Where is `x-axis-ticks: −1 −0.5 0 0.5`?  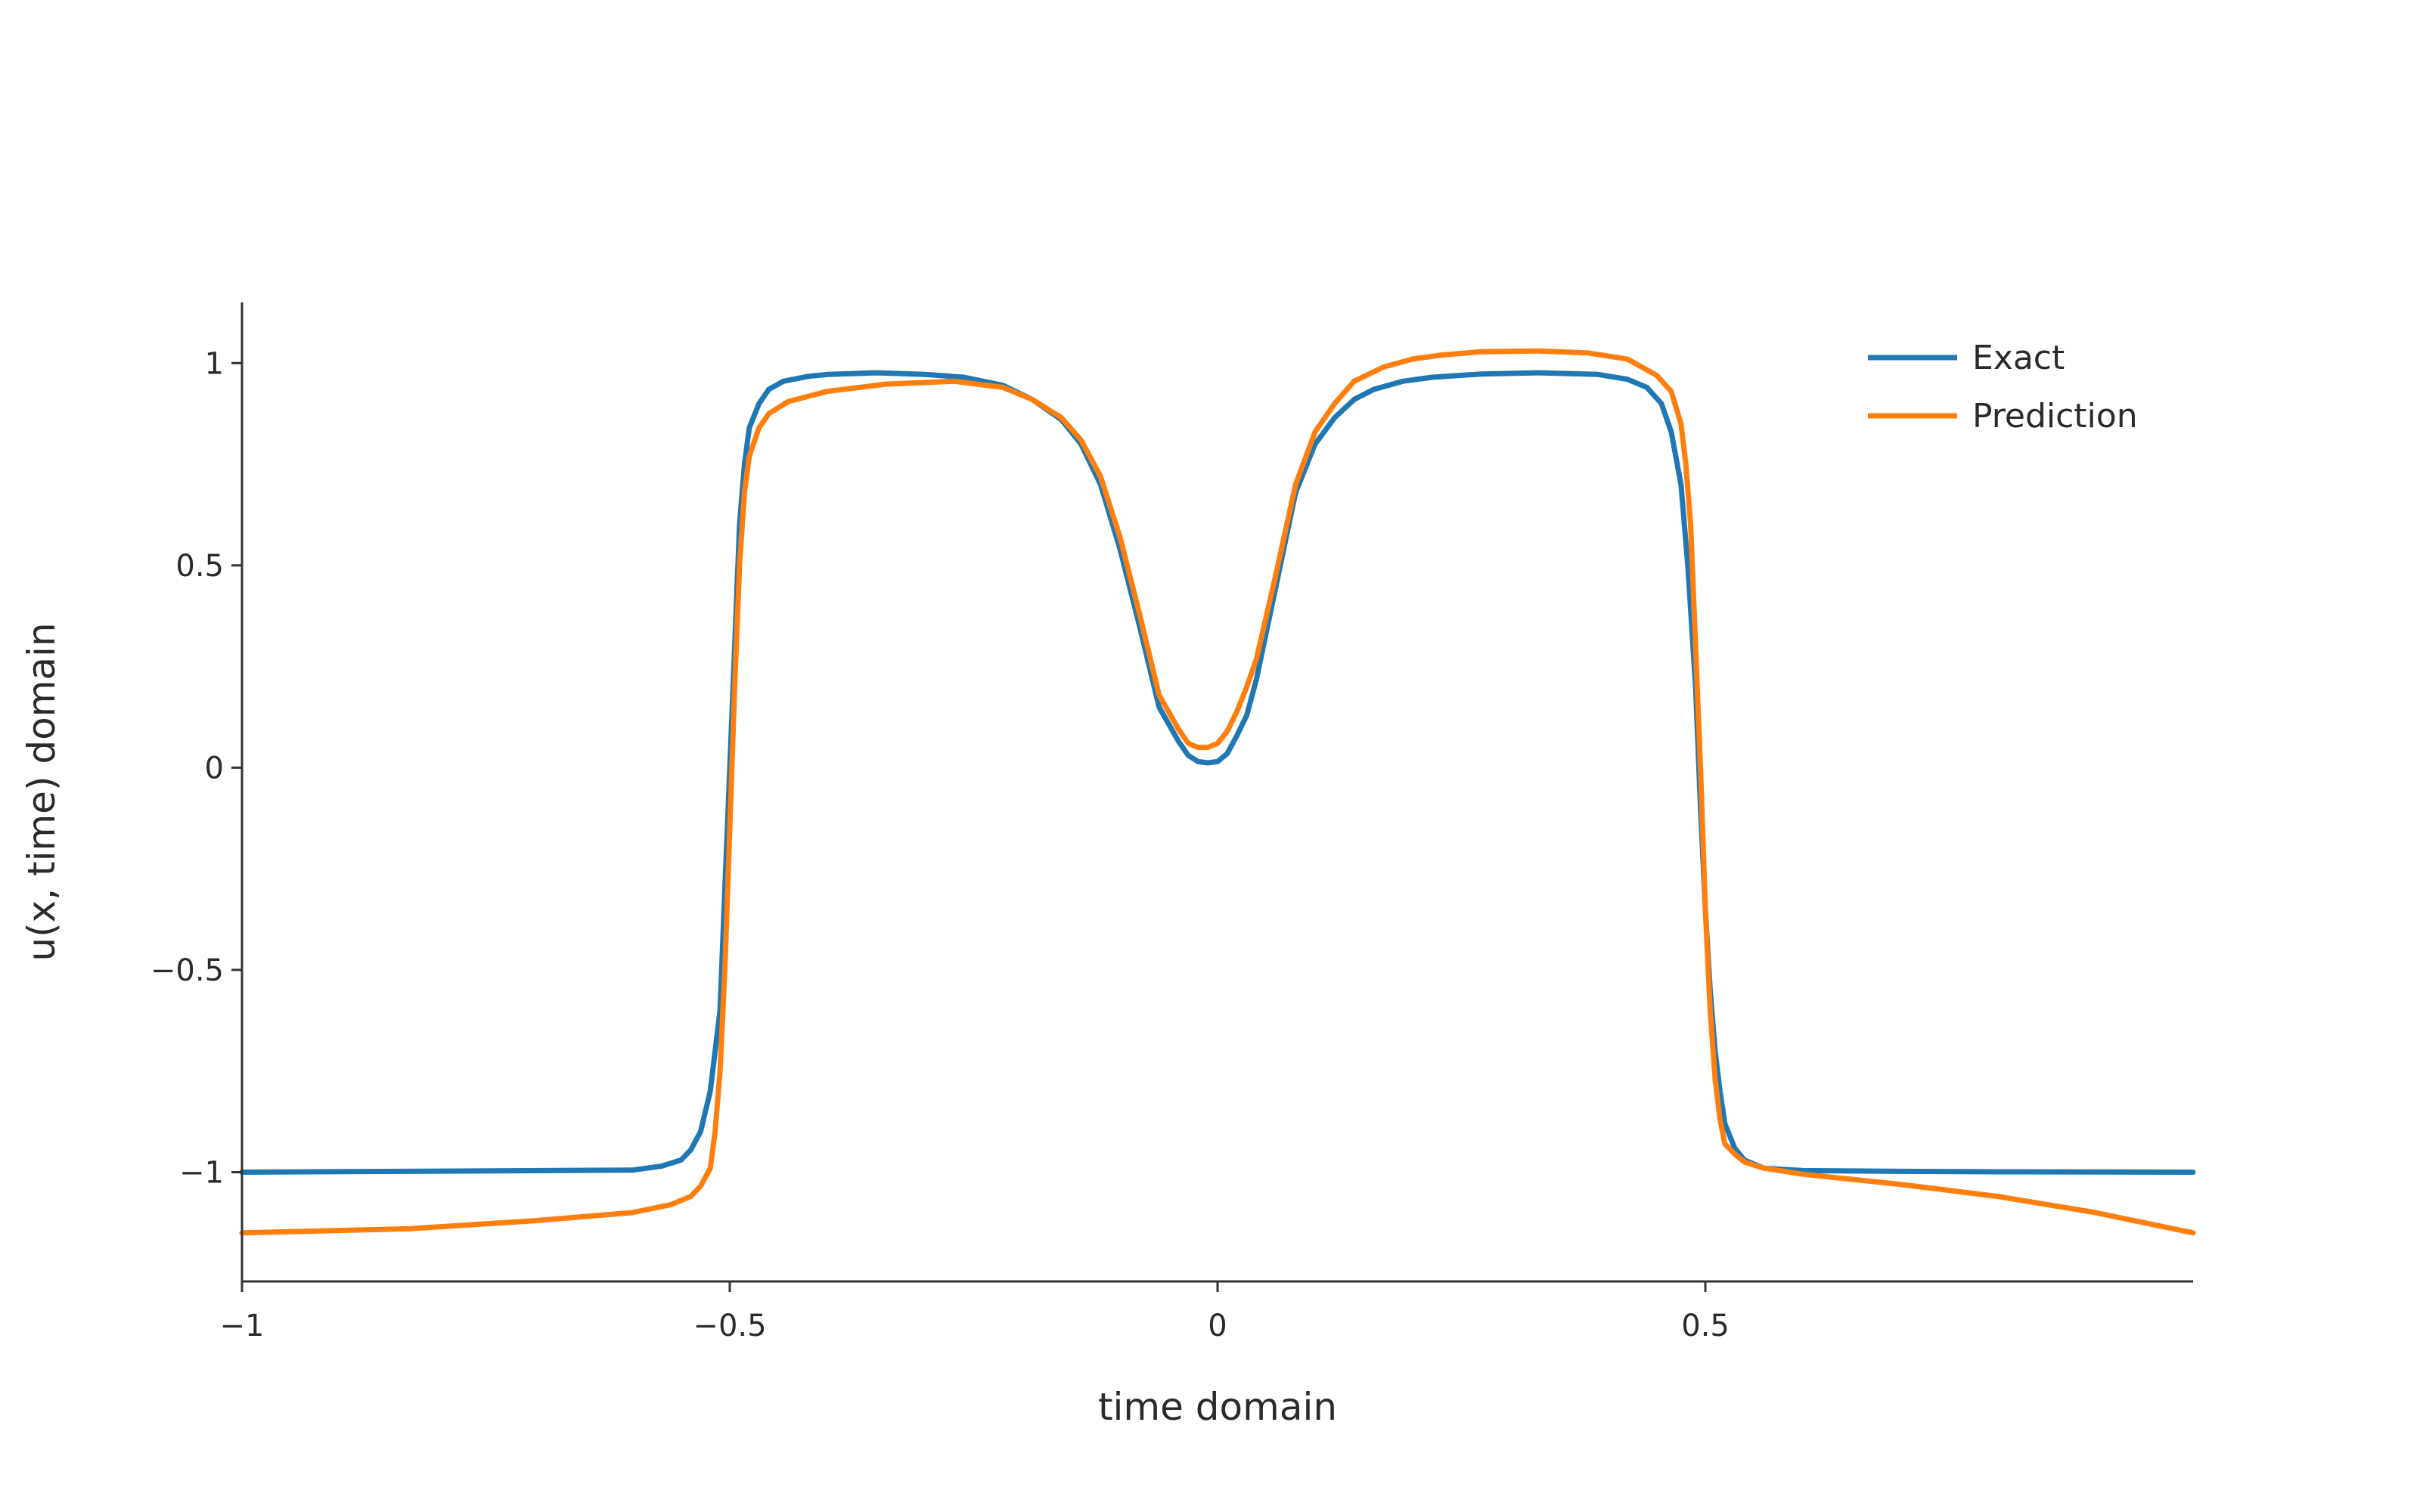
x-axis-ticks: −1 −0.5 0 0.5 is located at coordinates (975, 1312).